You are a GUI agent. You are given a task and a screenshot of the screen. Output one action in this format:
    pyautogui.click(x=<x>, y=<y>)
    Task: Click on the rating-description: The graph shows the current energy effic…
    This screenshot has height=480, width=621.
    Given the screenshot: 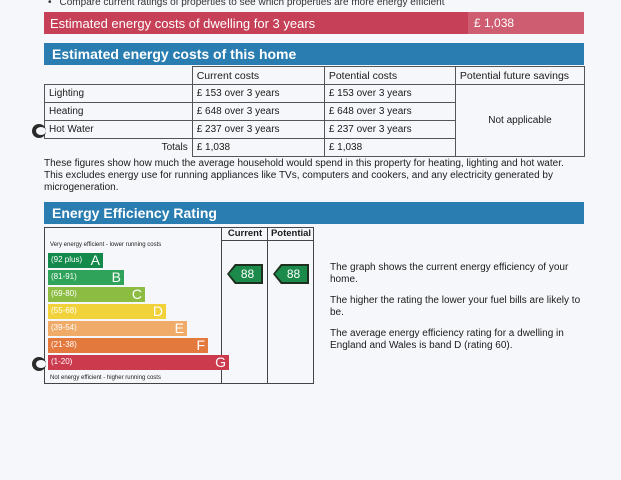 What is the action you would take?
    pyautogui.click(x=461, y=311)
    